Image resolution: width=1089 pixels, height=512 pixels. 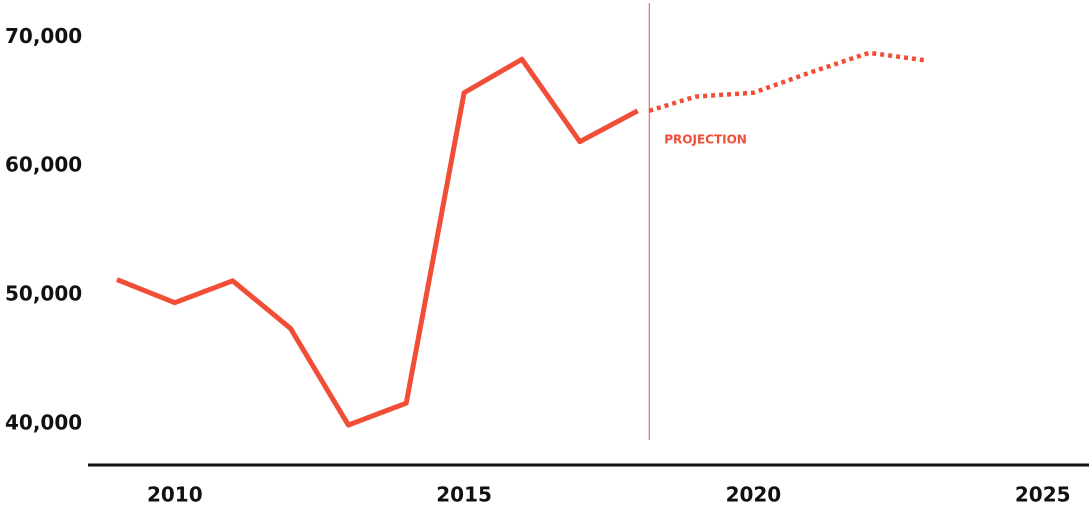 I want to click on y-tick-label: 70,000, so click(x=43, y=36).